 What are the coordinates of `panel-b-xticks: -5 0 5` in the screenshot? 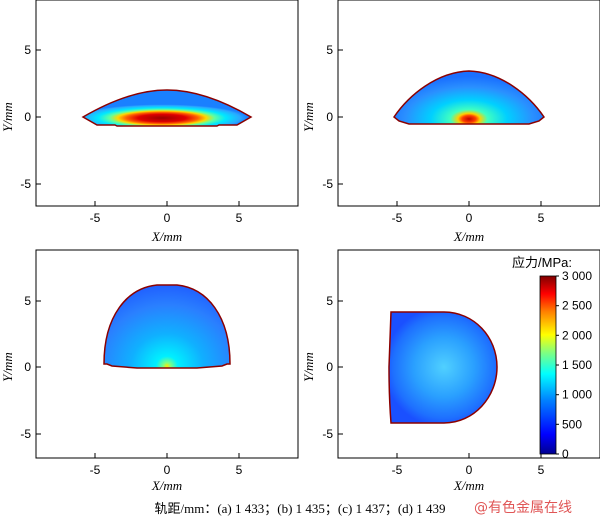 It's located at (468, 213).